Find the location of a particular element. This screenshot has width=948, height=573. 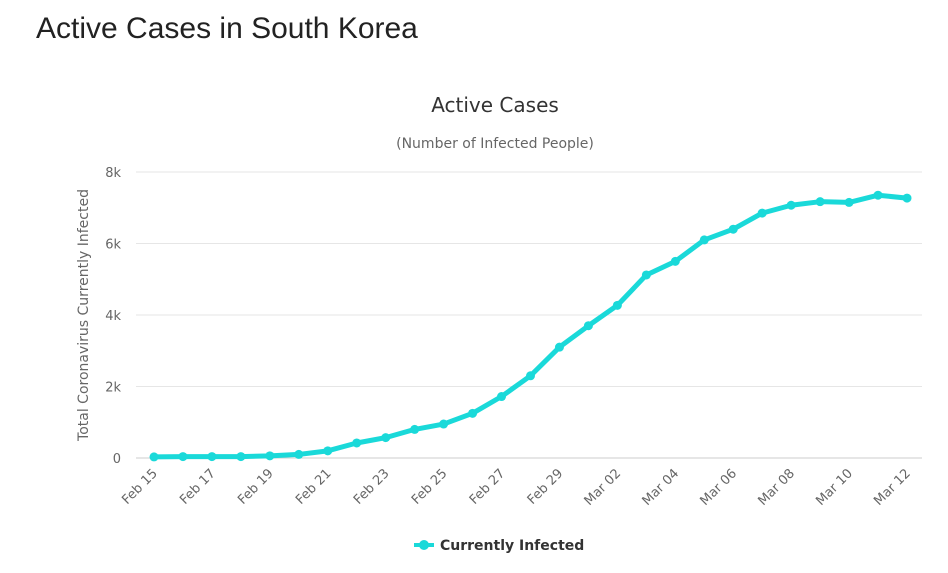

x-tick-label: Feb 17 is located at coordinates (198, 487).